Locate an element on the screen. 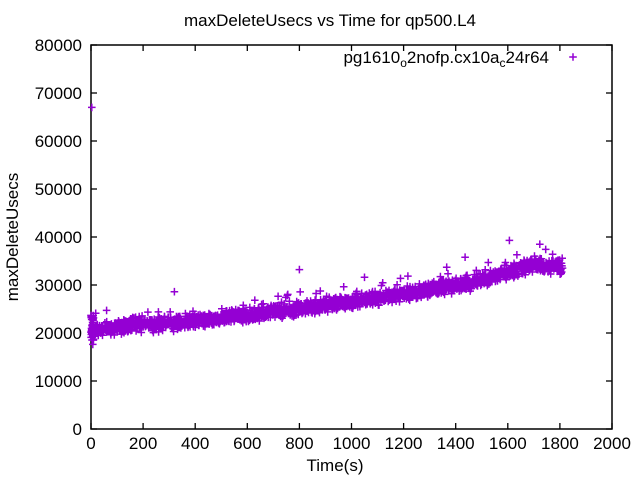 Image resolution: width=640 pixels, height=480 pixels. y-axis-label: maxDeleteUsecs is located at coordinates (12, 237).